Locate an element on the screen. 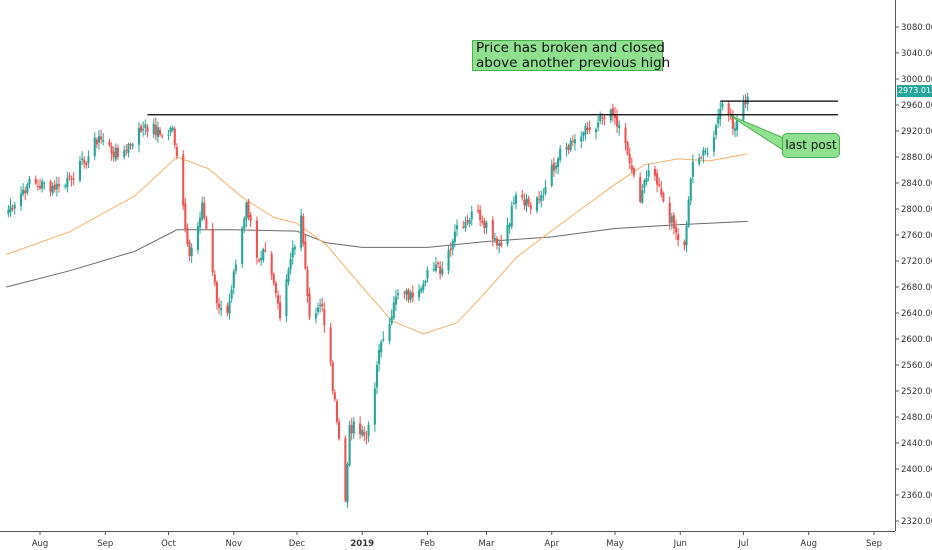  y-tick-label: 2960.00 is located at coordinates (916, 106).